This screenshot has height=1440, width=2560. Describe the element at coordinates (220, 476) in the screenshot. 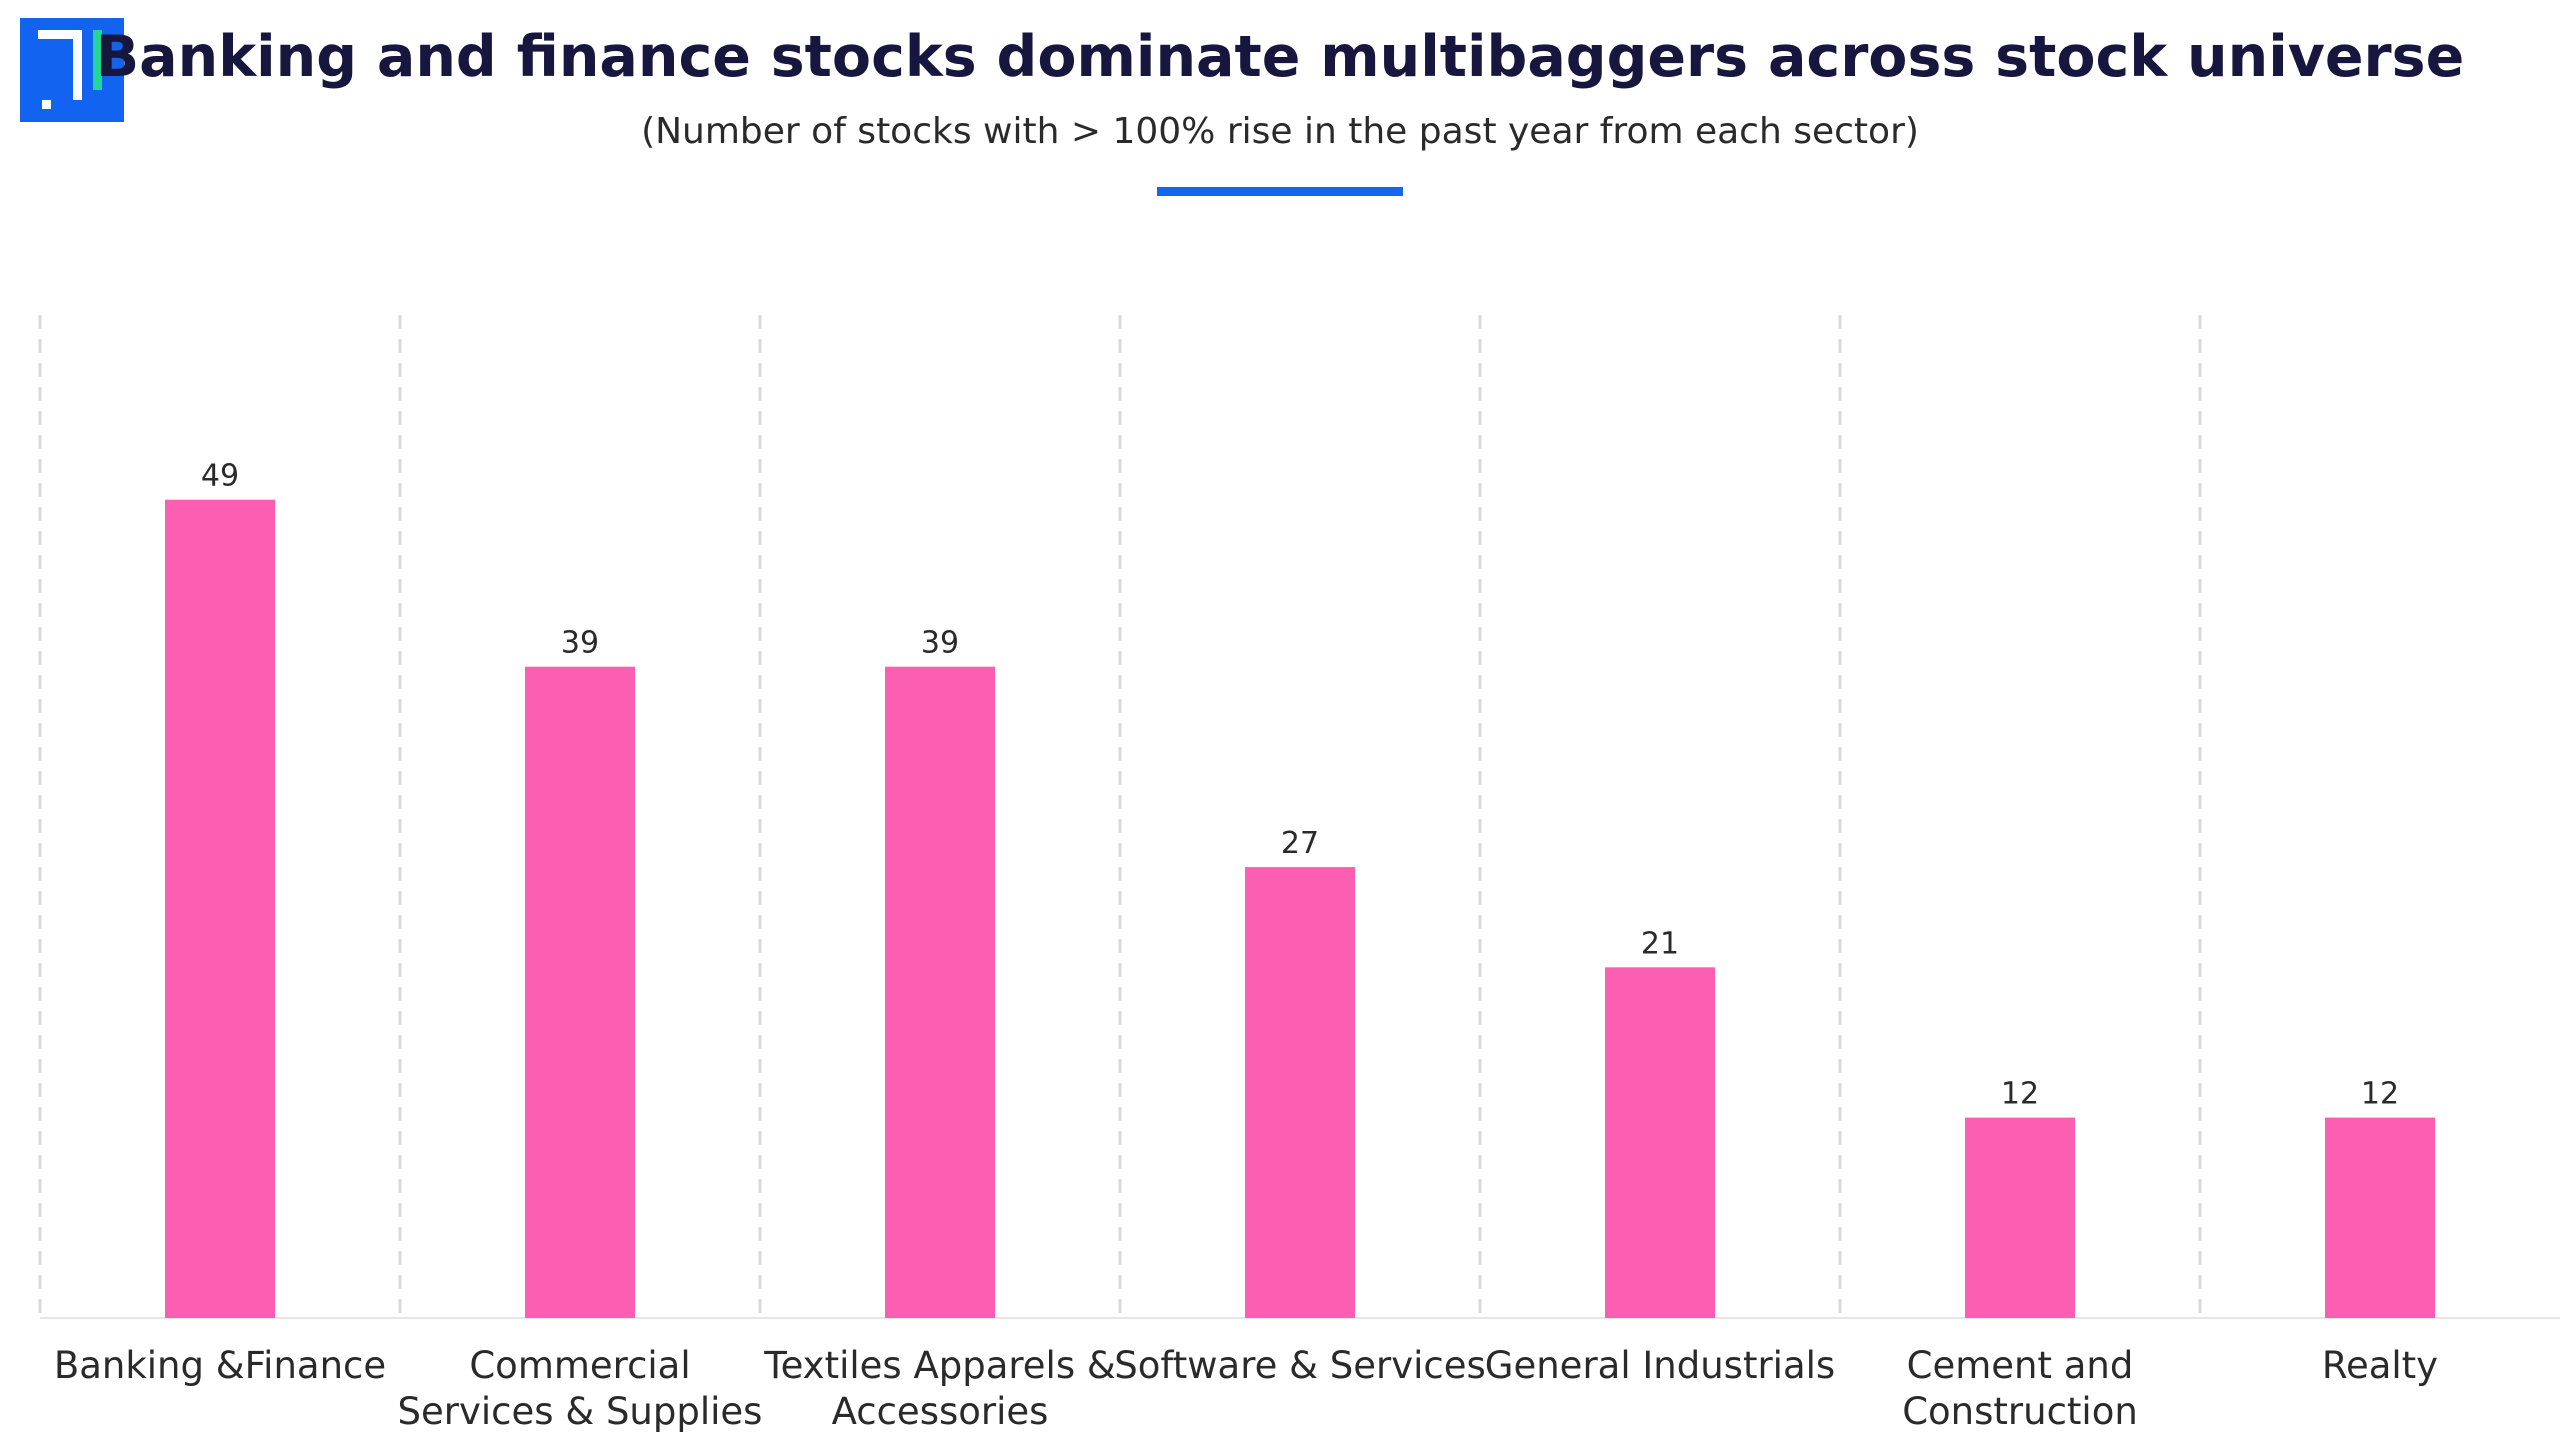

I see `data-label: 49` at that location.